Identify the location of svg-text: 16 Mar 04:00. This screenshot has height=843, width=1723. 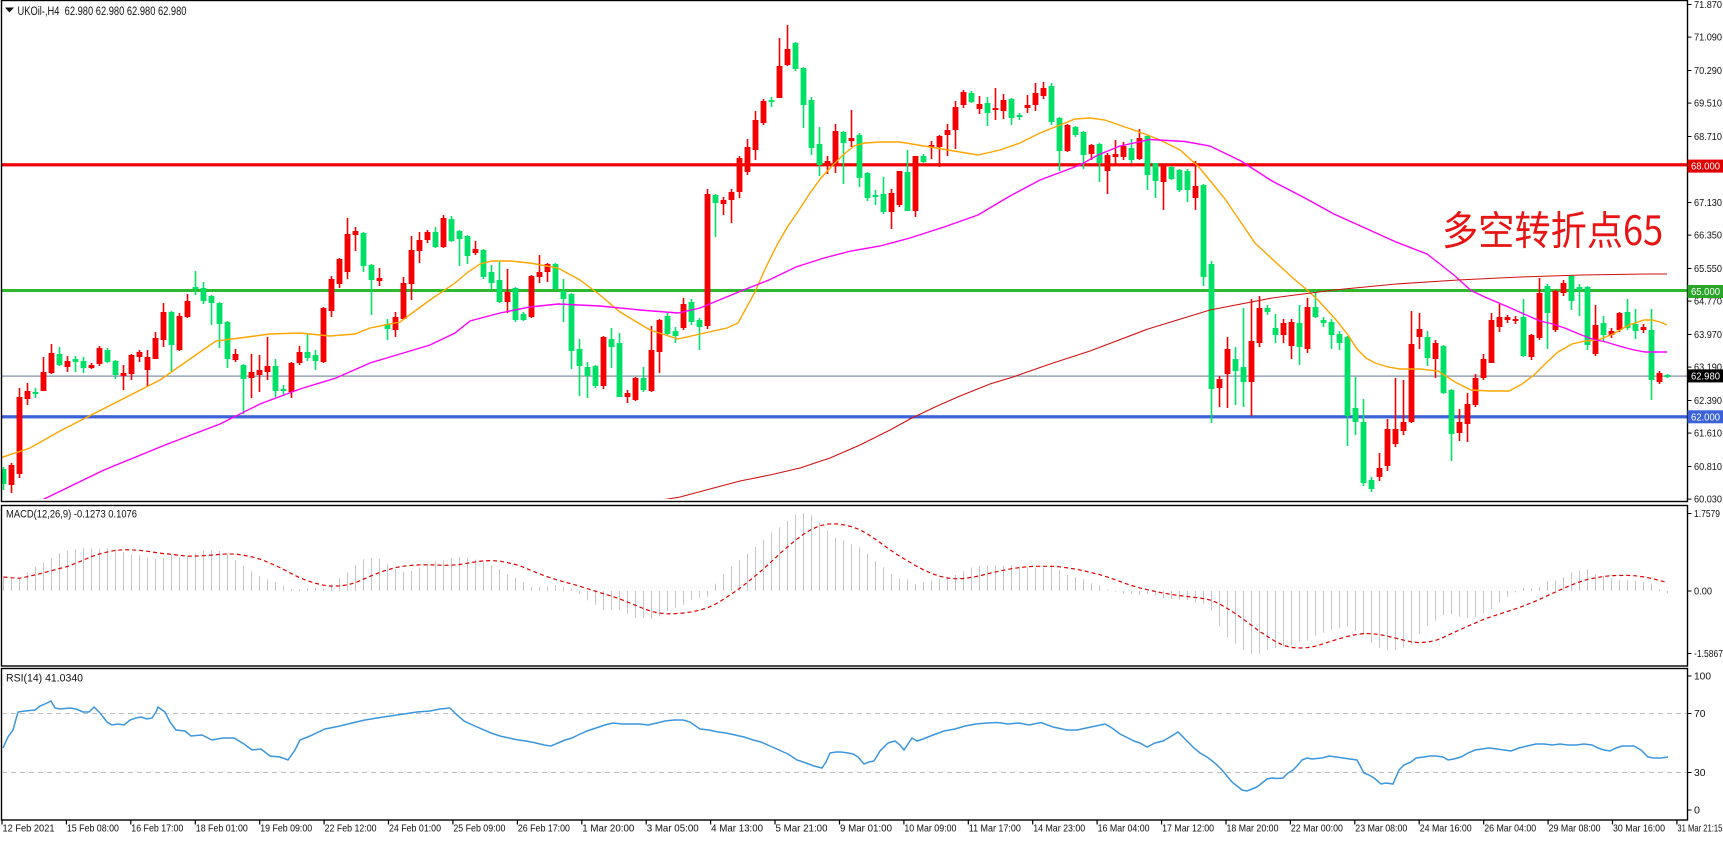
(1124, 829).